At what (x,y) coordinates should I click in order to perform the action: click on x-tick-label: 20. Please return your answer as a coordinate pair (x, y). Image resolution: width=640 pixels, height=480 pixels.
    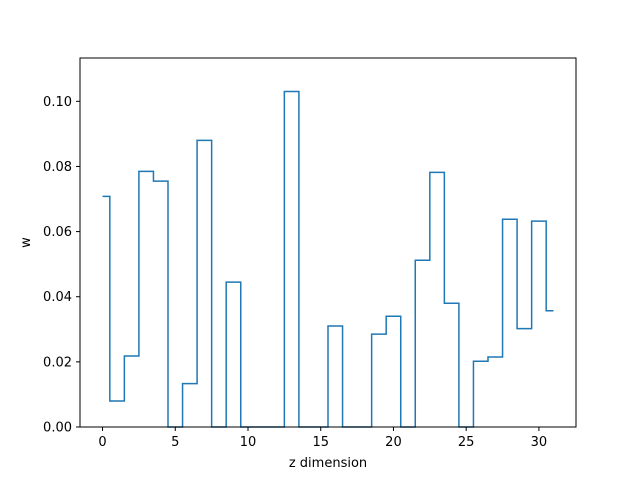
    Looking at the image, I should click on (393, 442).